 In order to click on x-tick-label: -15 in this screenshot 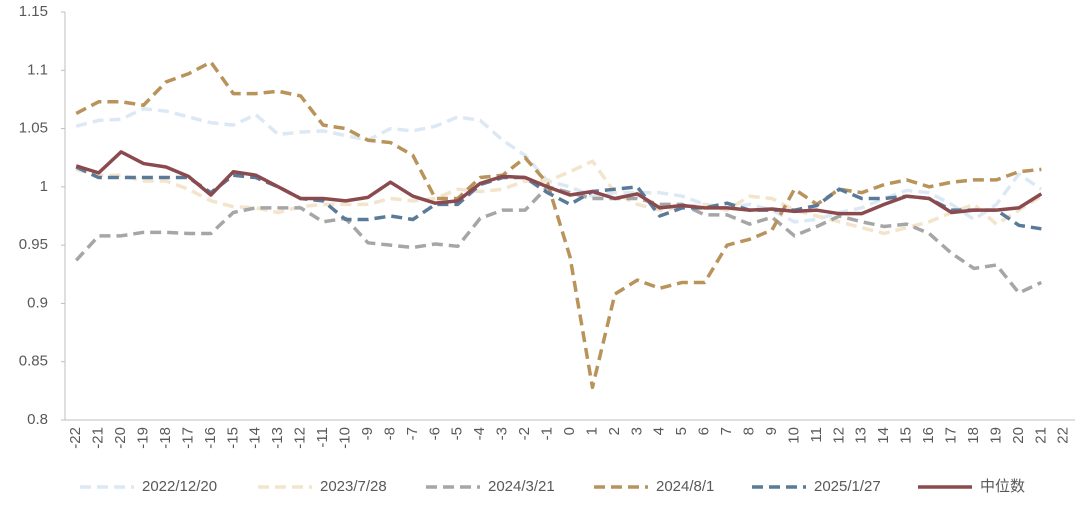, I will do `click(232, 438)`.